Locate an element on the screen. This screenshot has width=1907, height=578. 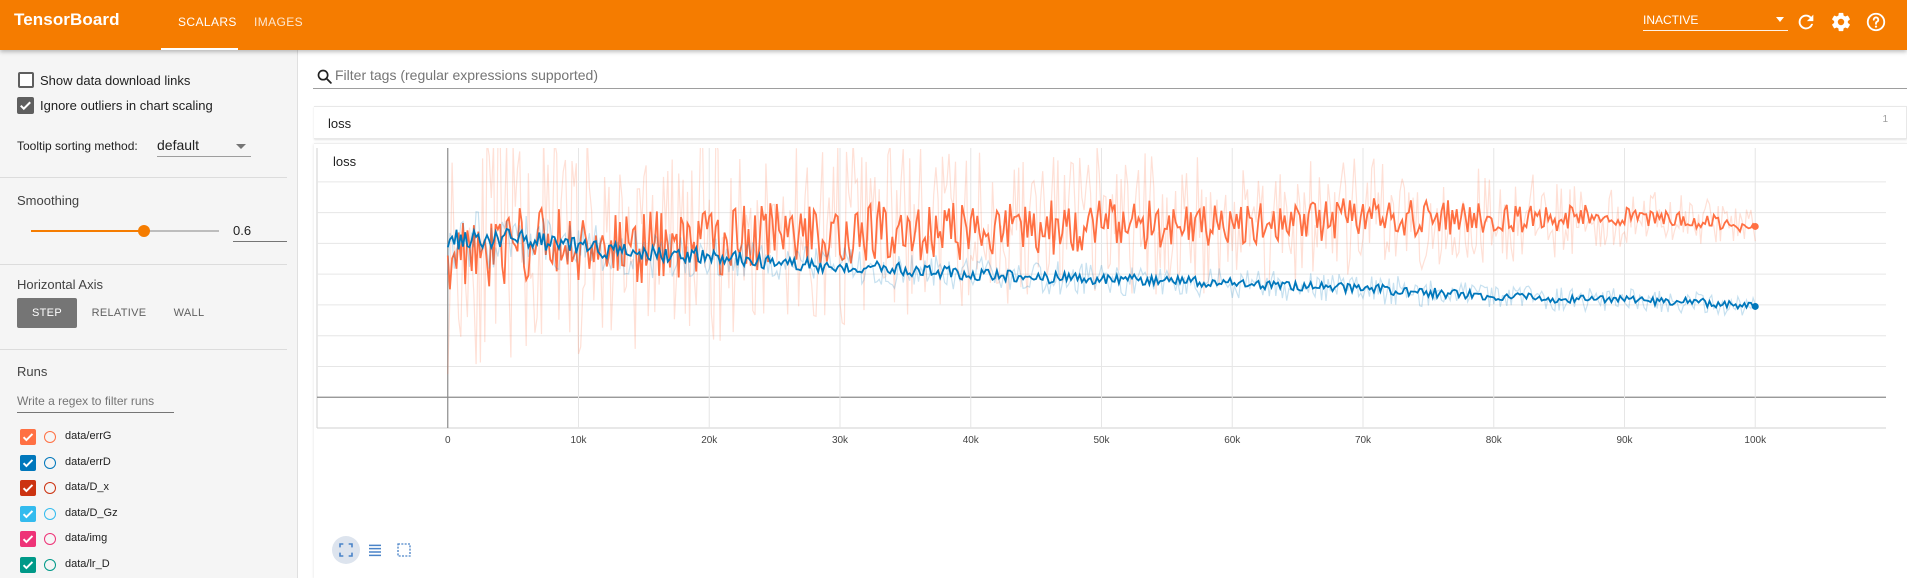
tooltip-sorting-label: Tooltip sorting method: is located at coordinates (77, 146).